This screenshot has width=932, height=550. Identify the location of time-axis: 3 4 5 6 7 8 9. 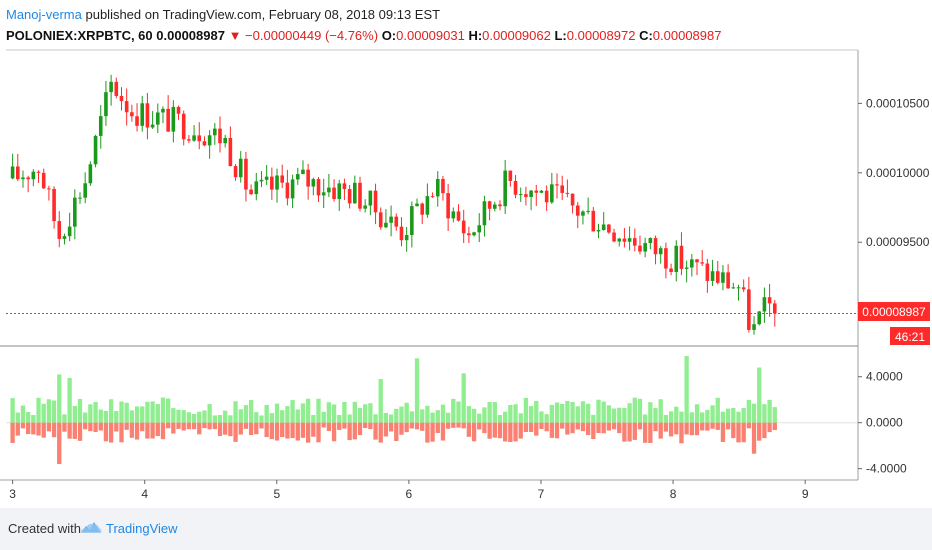
(409, 490).